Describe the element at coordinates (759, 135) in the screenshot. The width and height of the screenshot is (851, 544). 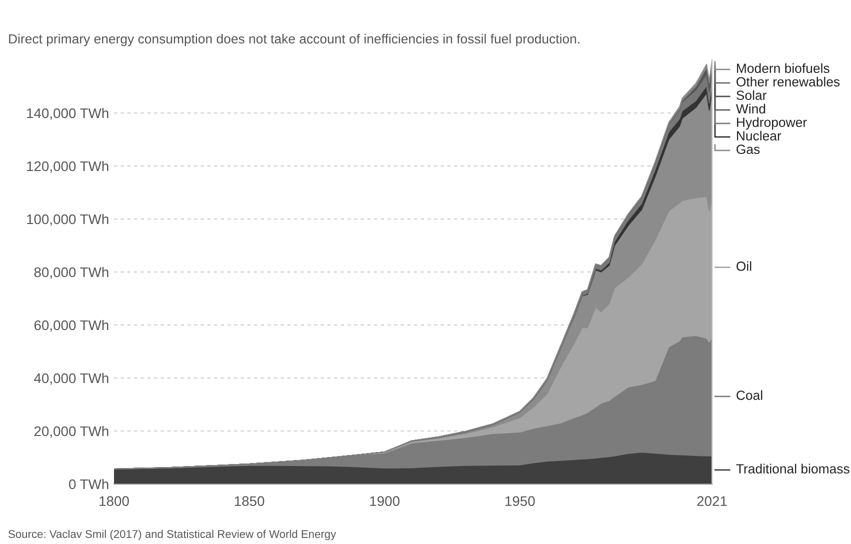
I see `text: Nuclear` at that location.